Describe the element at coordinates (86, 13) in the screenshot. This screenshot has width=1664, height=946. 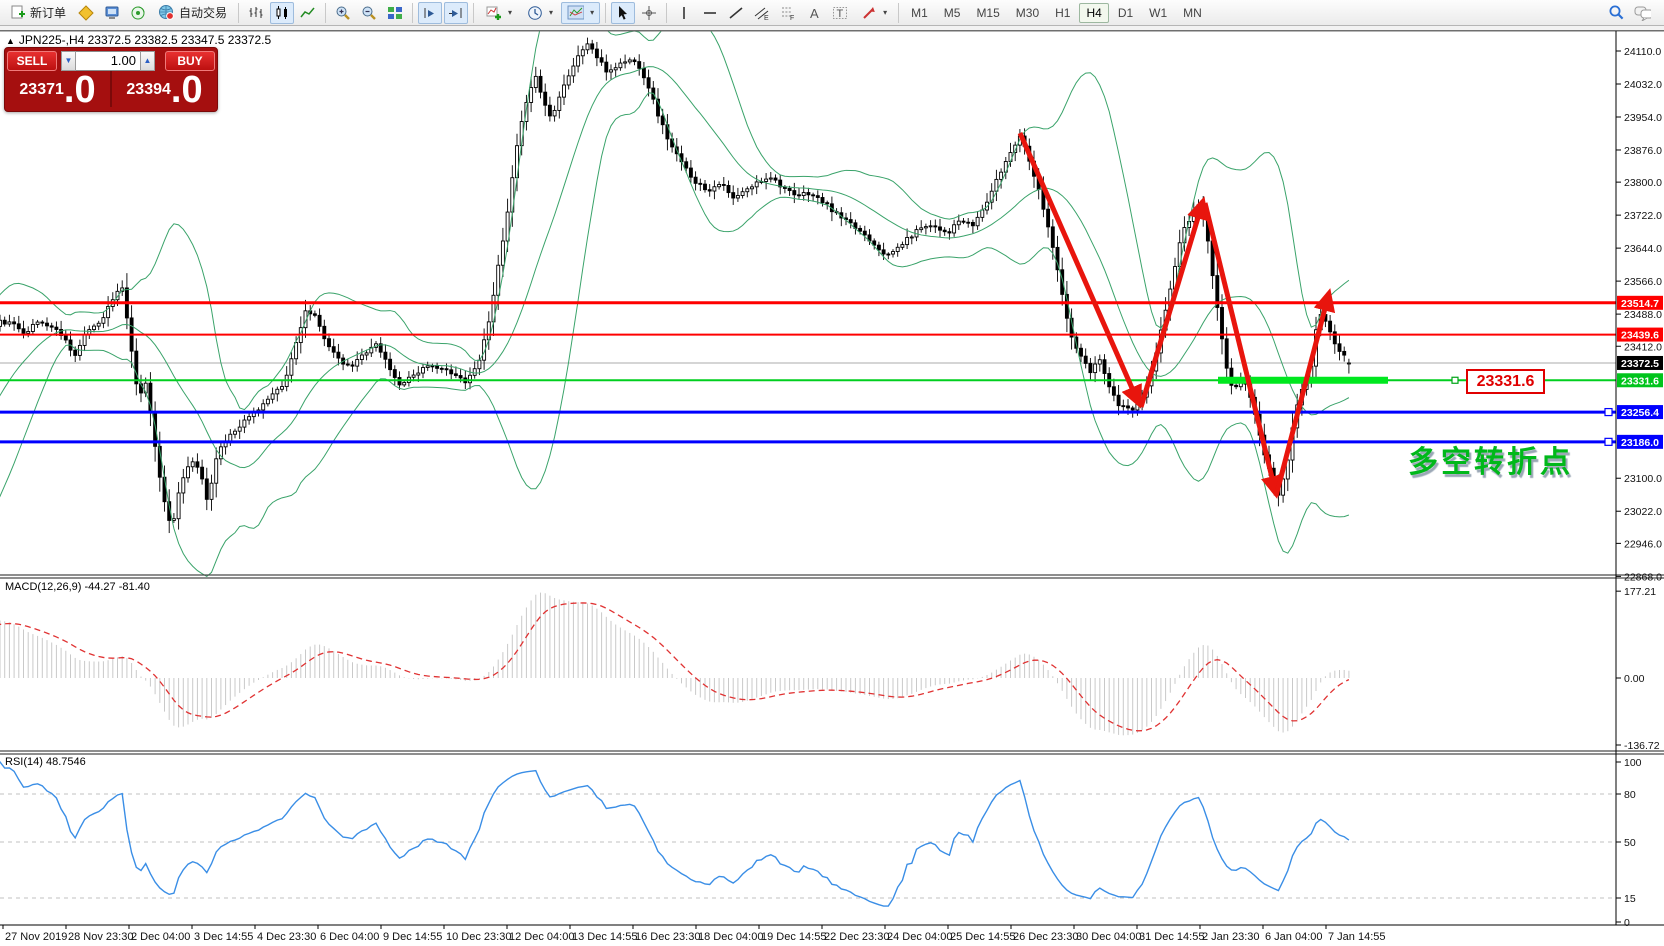
I see `market-watch-button` at that location.